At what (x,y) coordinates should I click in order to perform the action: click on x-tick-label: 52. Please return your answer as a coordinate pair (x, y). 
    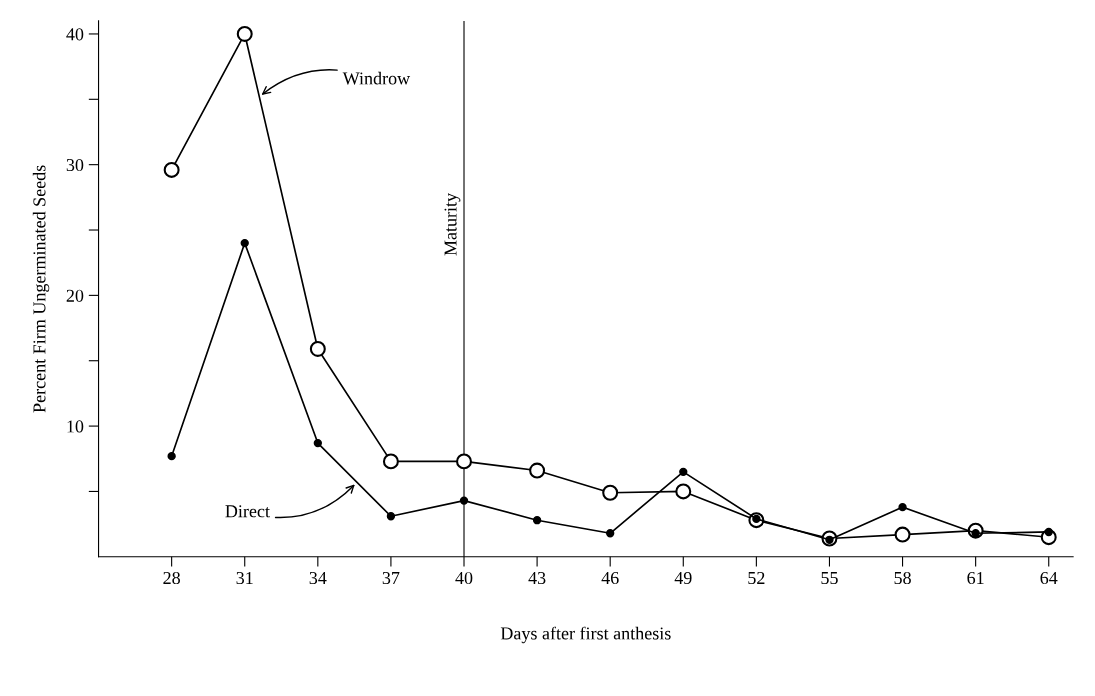
    Looking at the image, I should click on (756, 578).